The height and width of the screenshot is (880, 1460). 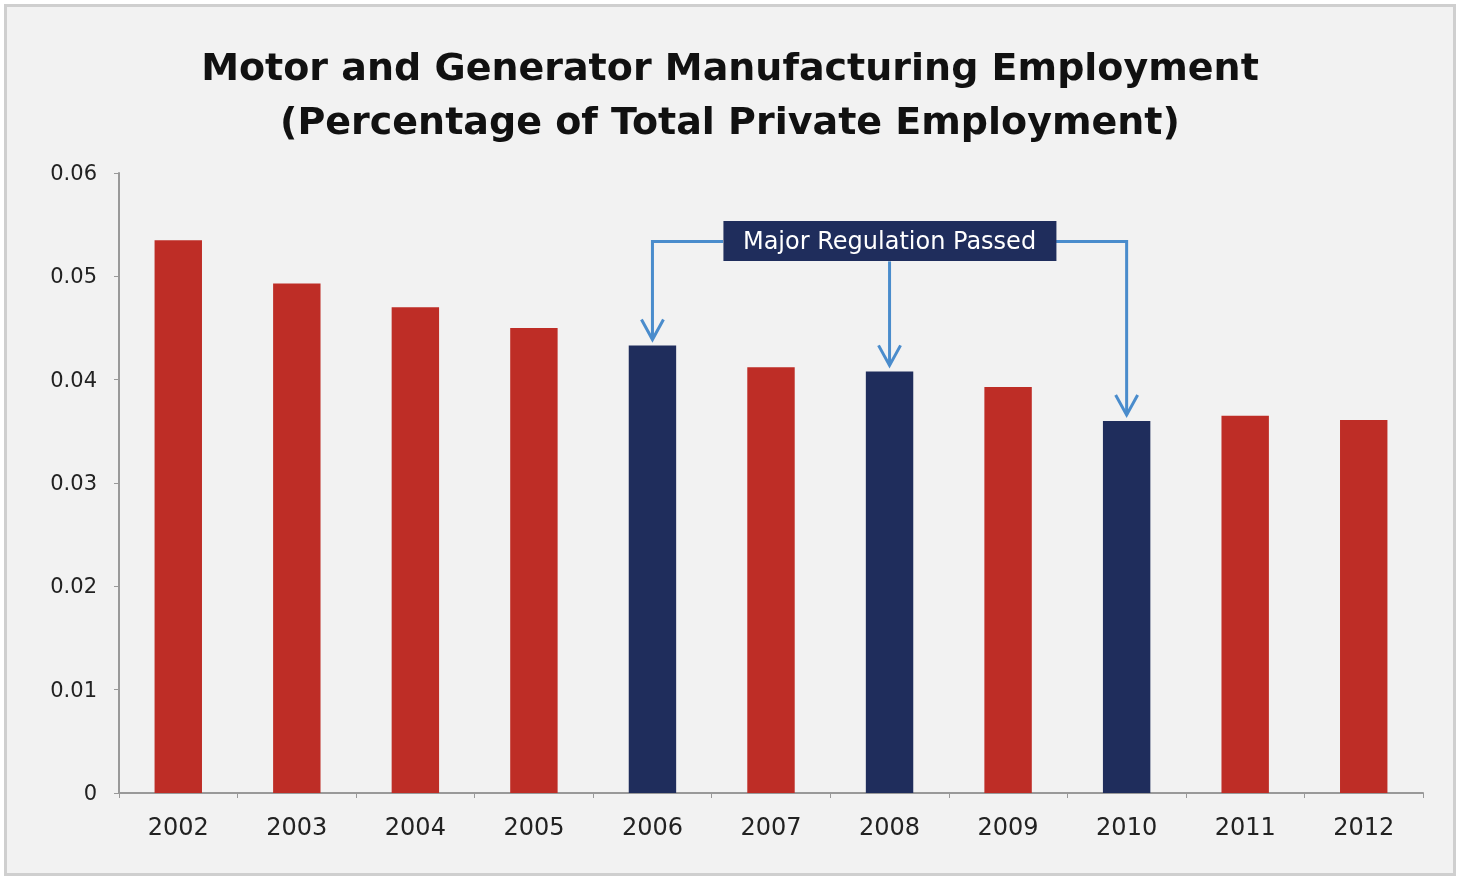 I want to click on y-tick-label: 0.03, so click(x=73, y=483).